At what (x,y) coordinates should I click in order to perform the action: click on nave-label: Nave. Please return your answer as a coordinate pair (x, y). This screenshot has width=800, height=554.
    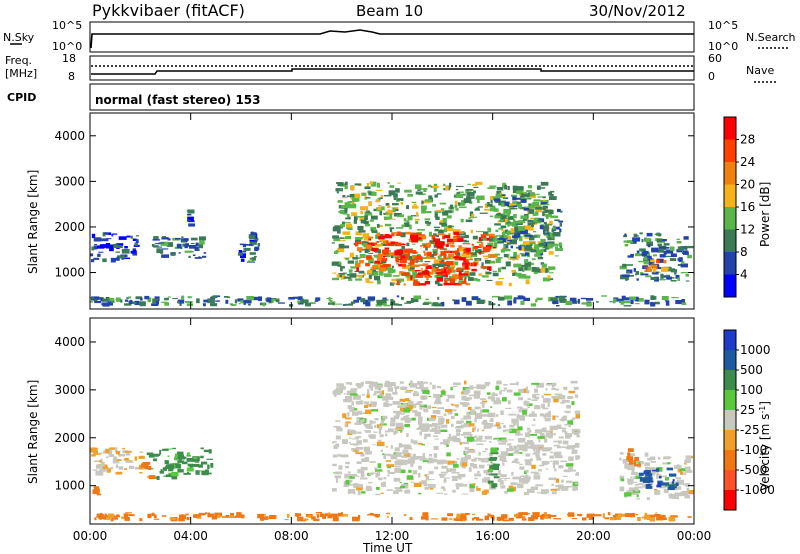
    Looking at the image, I should click on (760, 70).